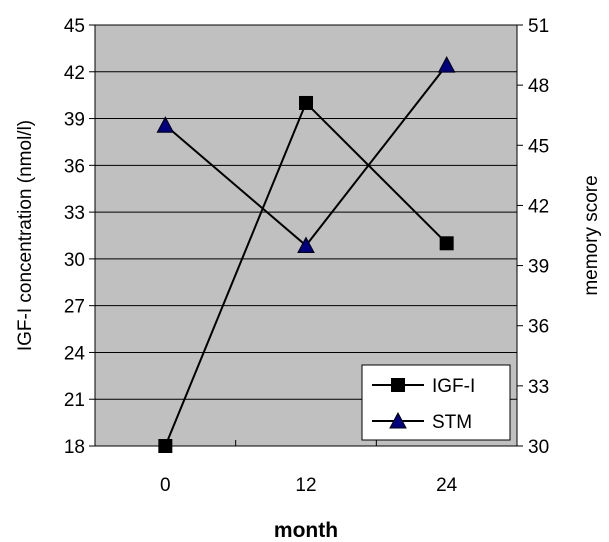 Image resolution: width=609 pixels, height=542 pixels. I want to click on legend-label: IGF-I, so click(453, 386).